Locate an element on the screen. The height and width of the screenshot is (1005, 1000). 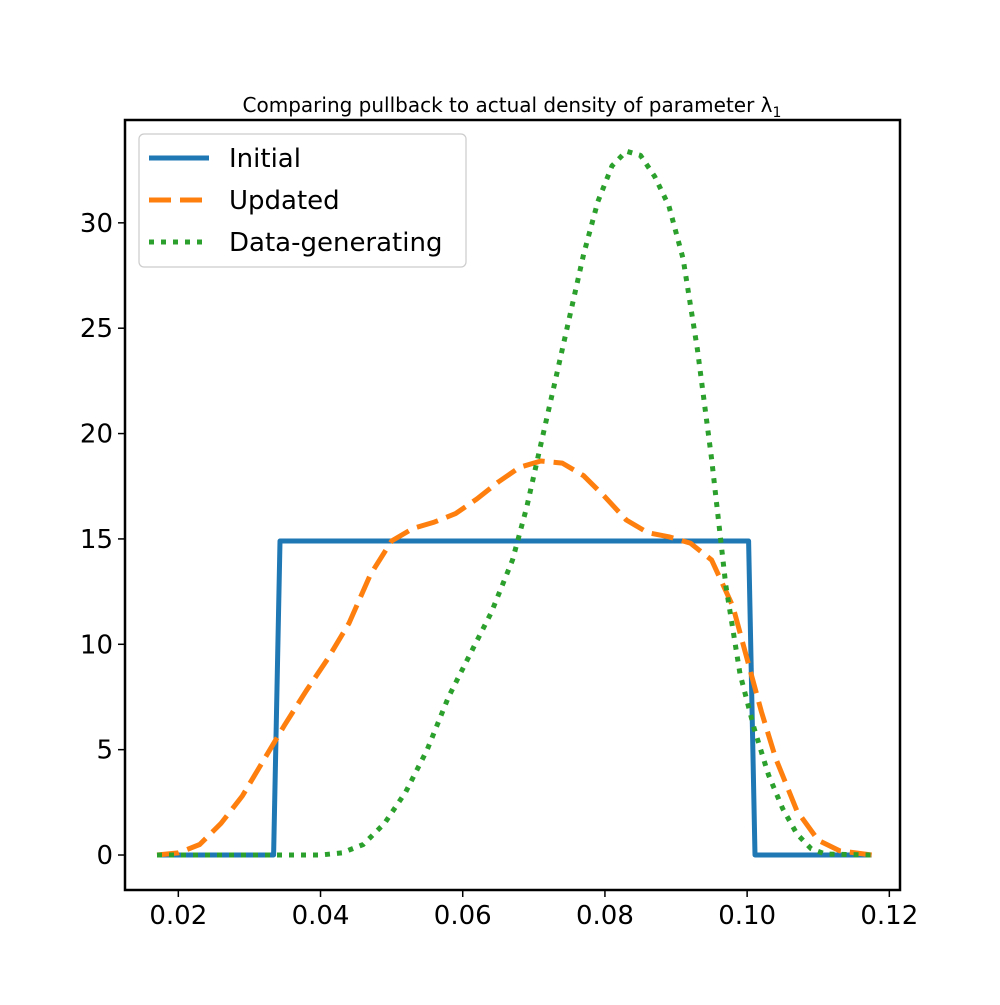
y-tick-label: 0 is located at coordinates (104, 856).